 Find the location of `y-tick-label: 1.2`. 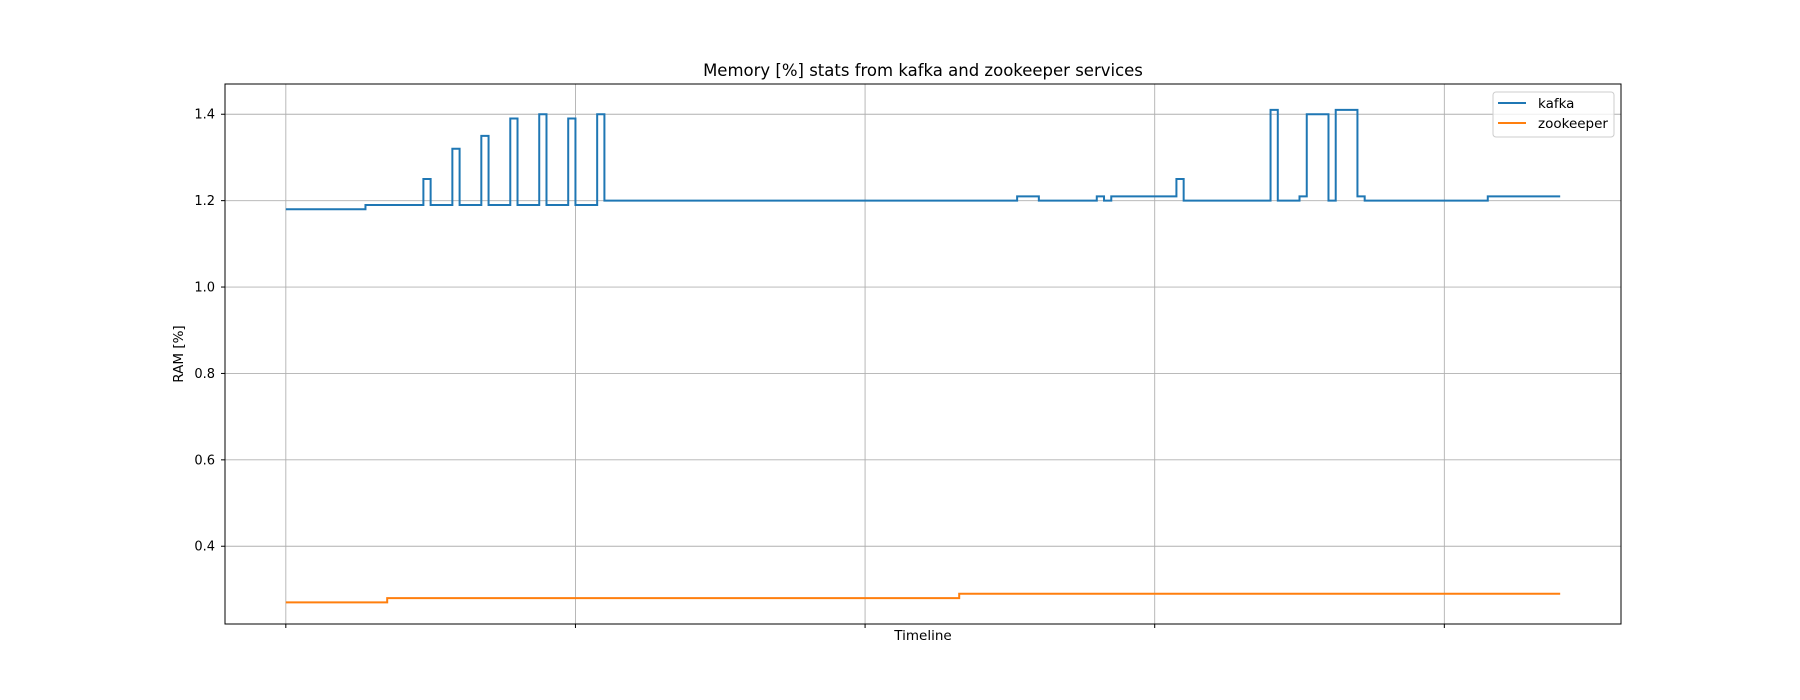

y-tick-label: 1.2 is located at coordinates (204, 201).